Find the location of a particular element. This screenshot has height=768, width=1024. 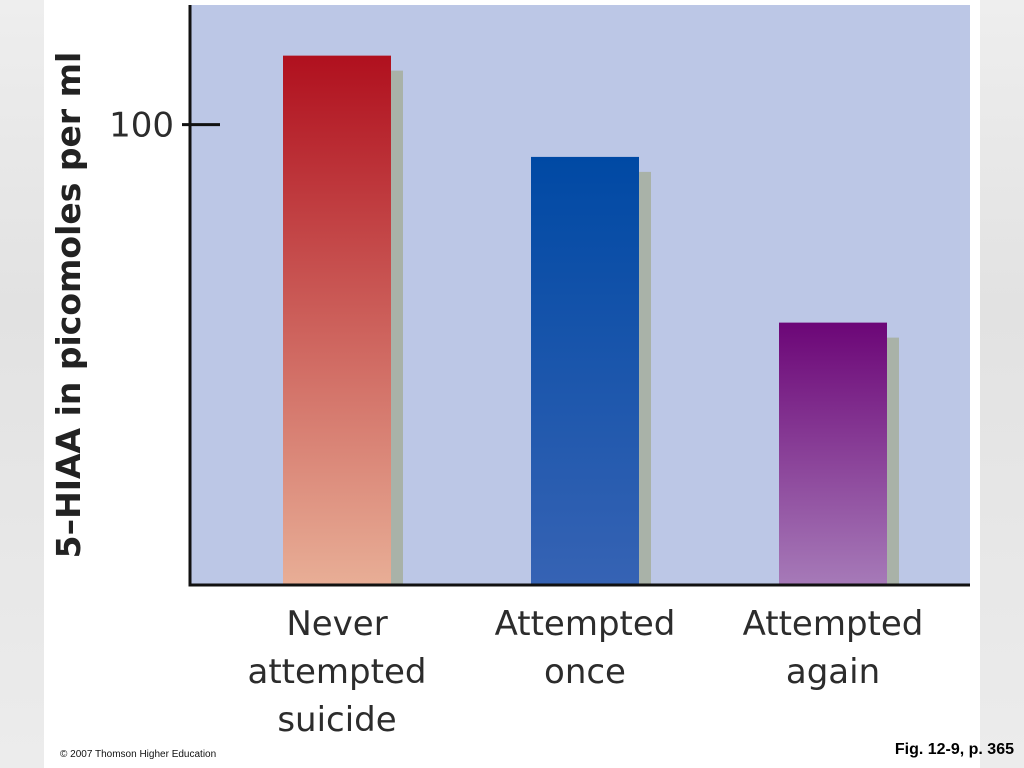

bar-never-attempted is located at coordinates (337, 320).